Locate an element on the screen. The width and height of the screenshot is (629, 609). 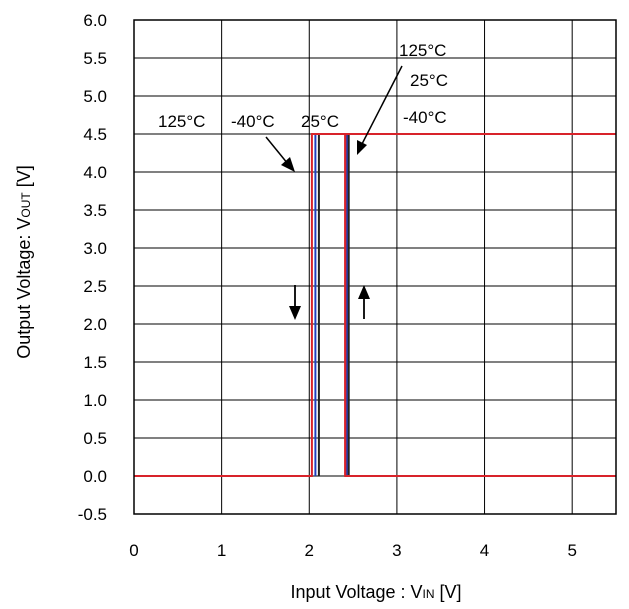
annotation-rising-25c: 25°C is located at coordinates (429, 80).